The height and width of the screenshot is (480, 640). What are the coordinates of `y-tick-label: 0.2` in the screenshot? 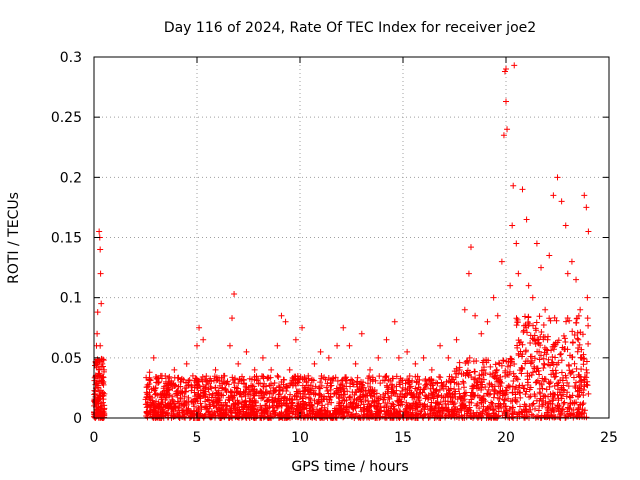 It's located at (71, 178).